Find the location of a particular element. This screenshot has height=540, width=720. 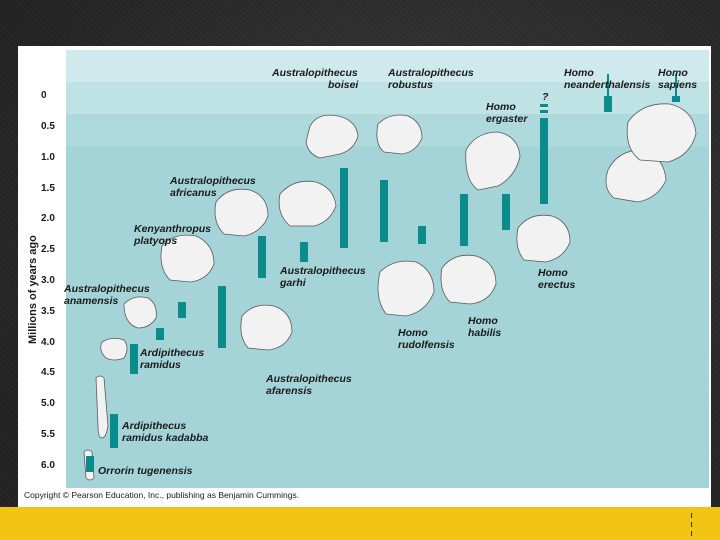

range-bar-platyops is located at coordinates (182, 310).